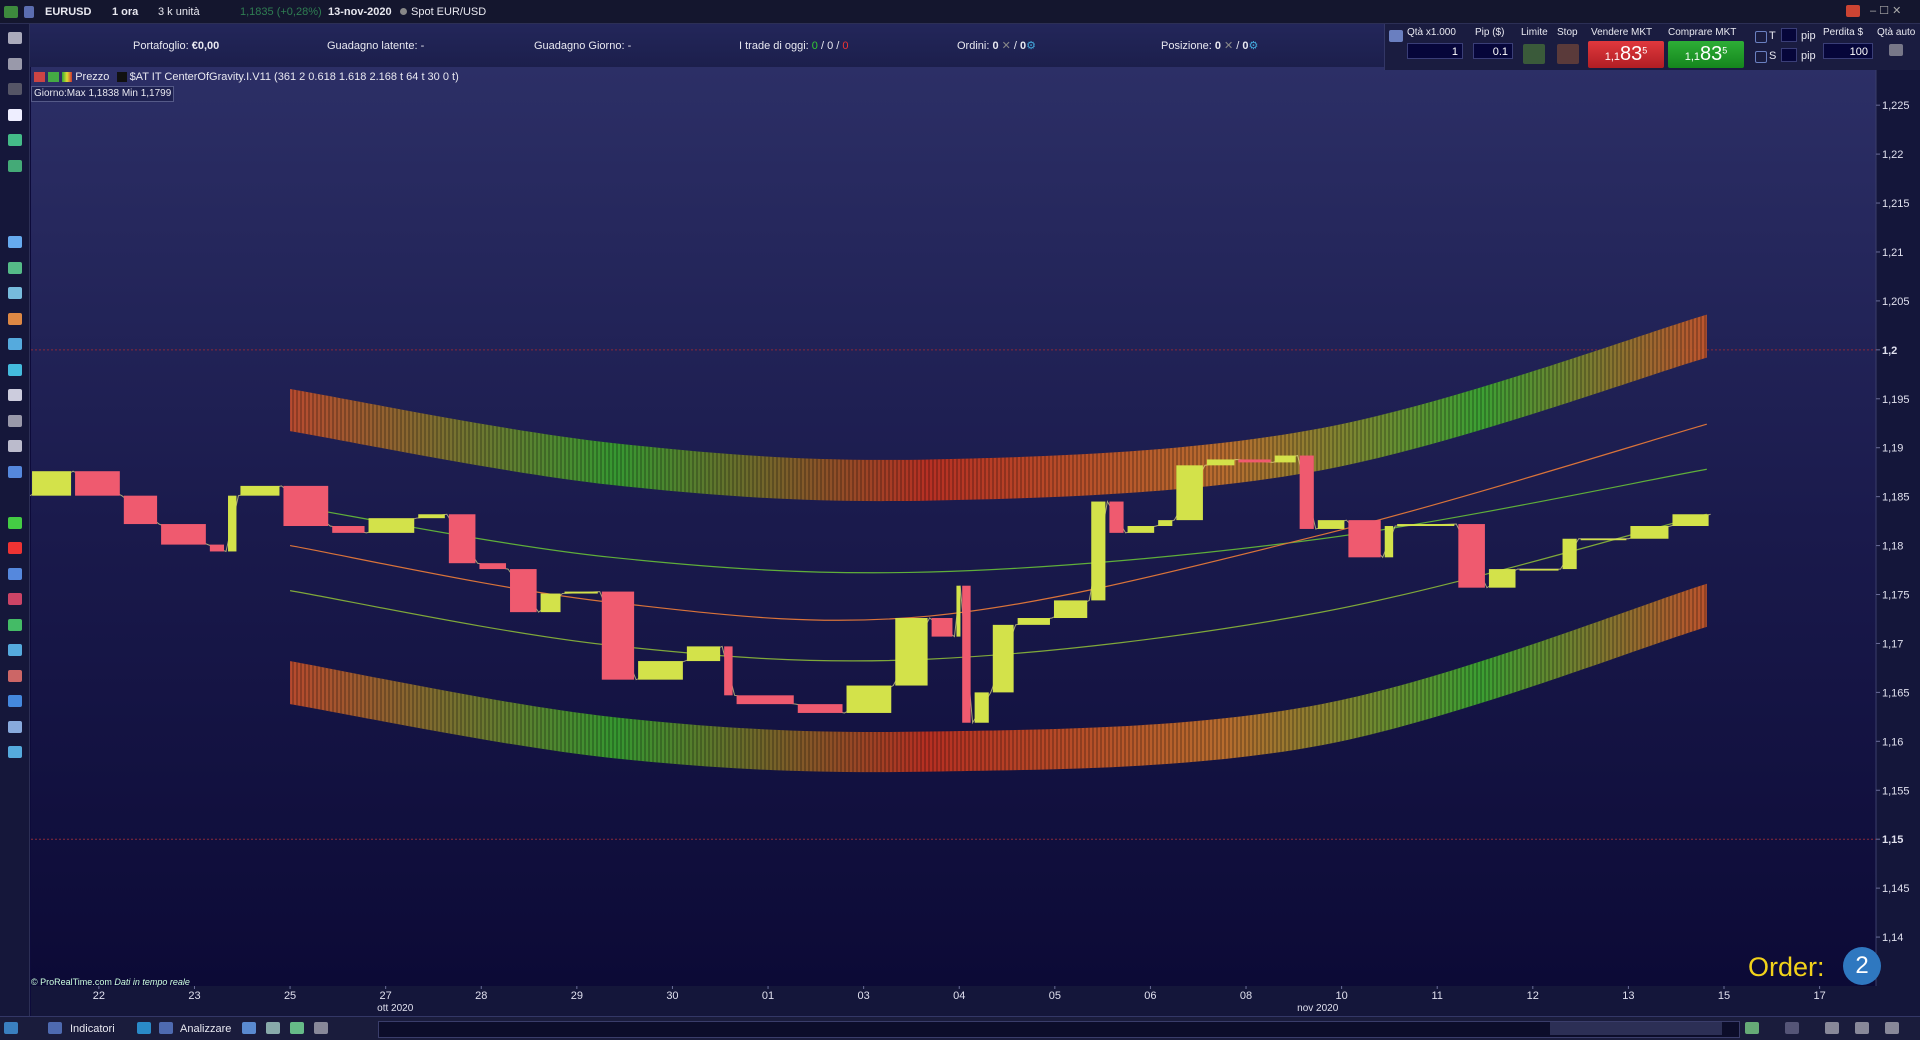  I want to click on stop-label: Stop, so click(1567, 32).